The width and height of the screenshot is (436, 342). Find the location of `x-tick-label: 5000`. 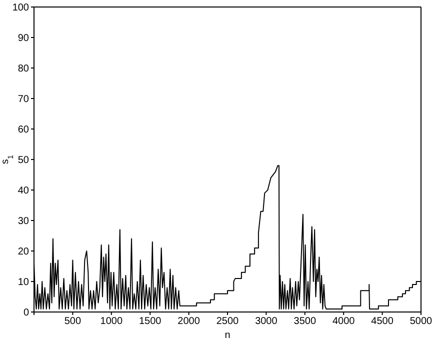

x-tick-label: 5000 is located at coordinates (421, 322).